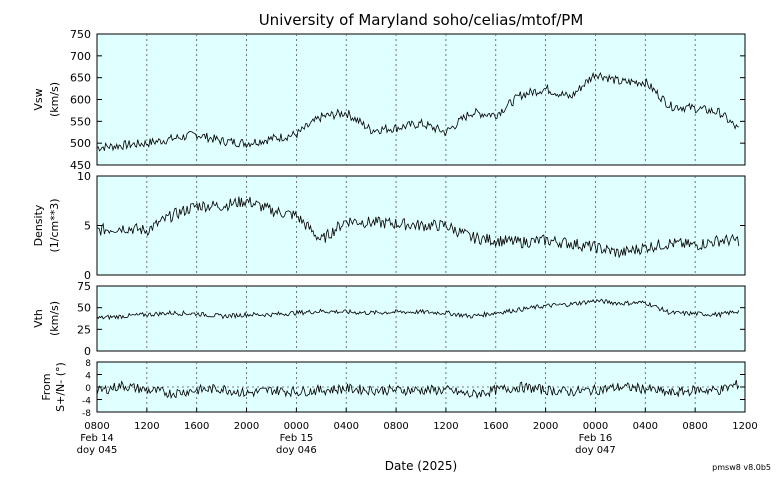  Describe the element at coordinates (97, 438) in the screenshot. I see `date-label: Feb 14` at that location.